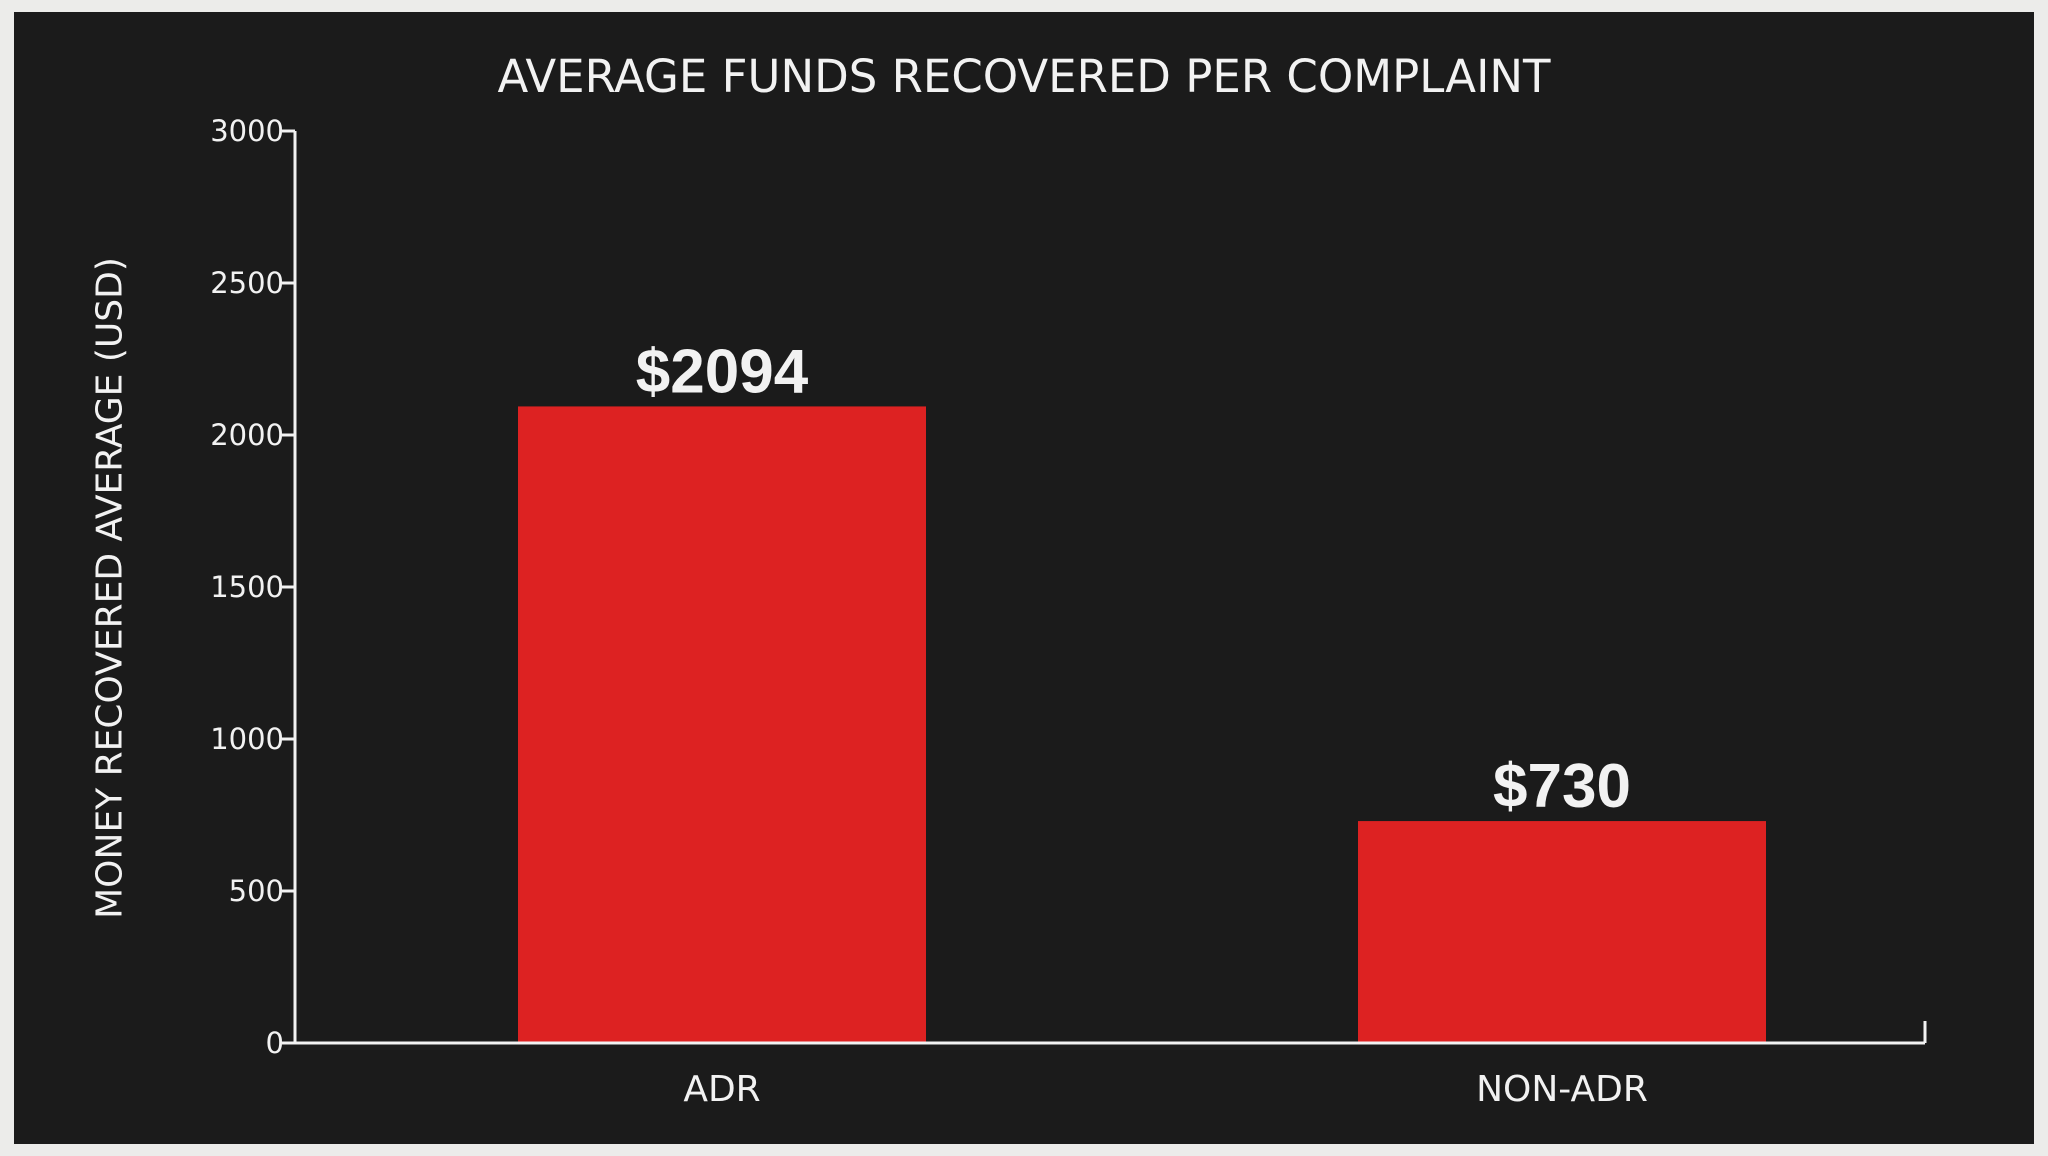 The width and height of the screenshot is (2048, 1156). I want to click on x-tick-label-adr: ADR, so click(721, 1089).